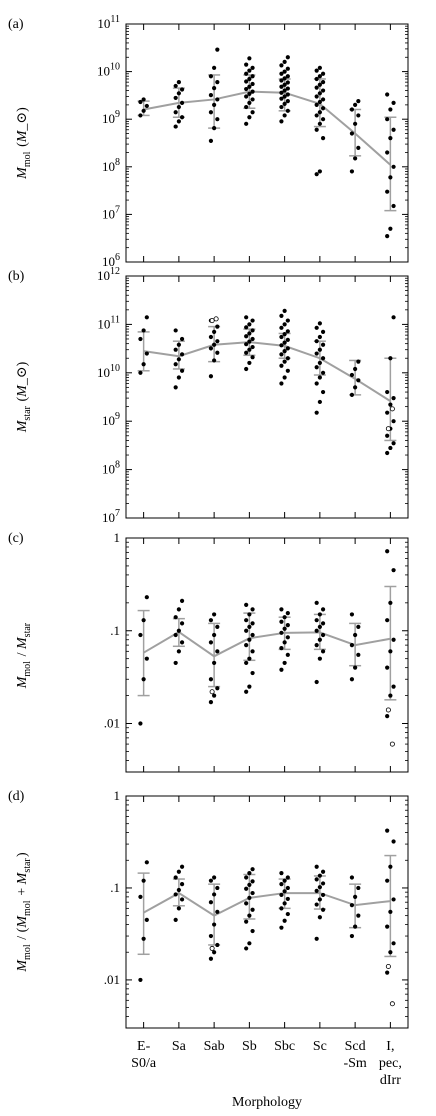 The width and height of the screenshot is (436, 1116). Describe the element at coordinates (111, 516) in the screenshot. I see `y-tick-label: 107` at that location.